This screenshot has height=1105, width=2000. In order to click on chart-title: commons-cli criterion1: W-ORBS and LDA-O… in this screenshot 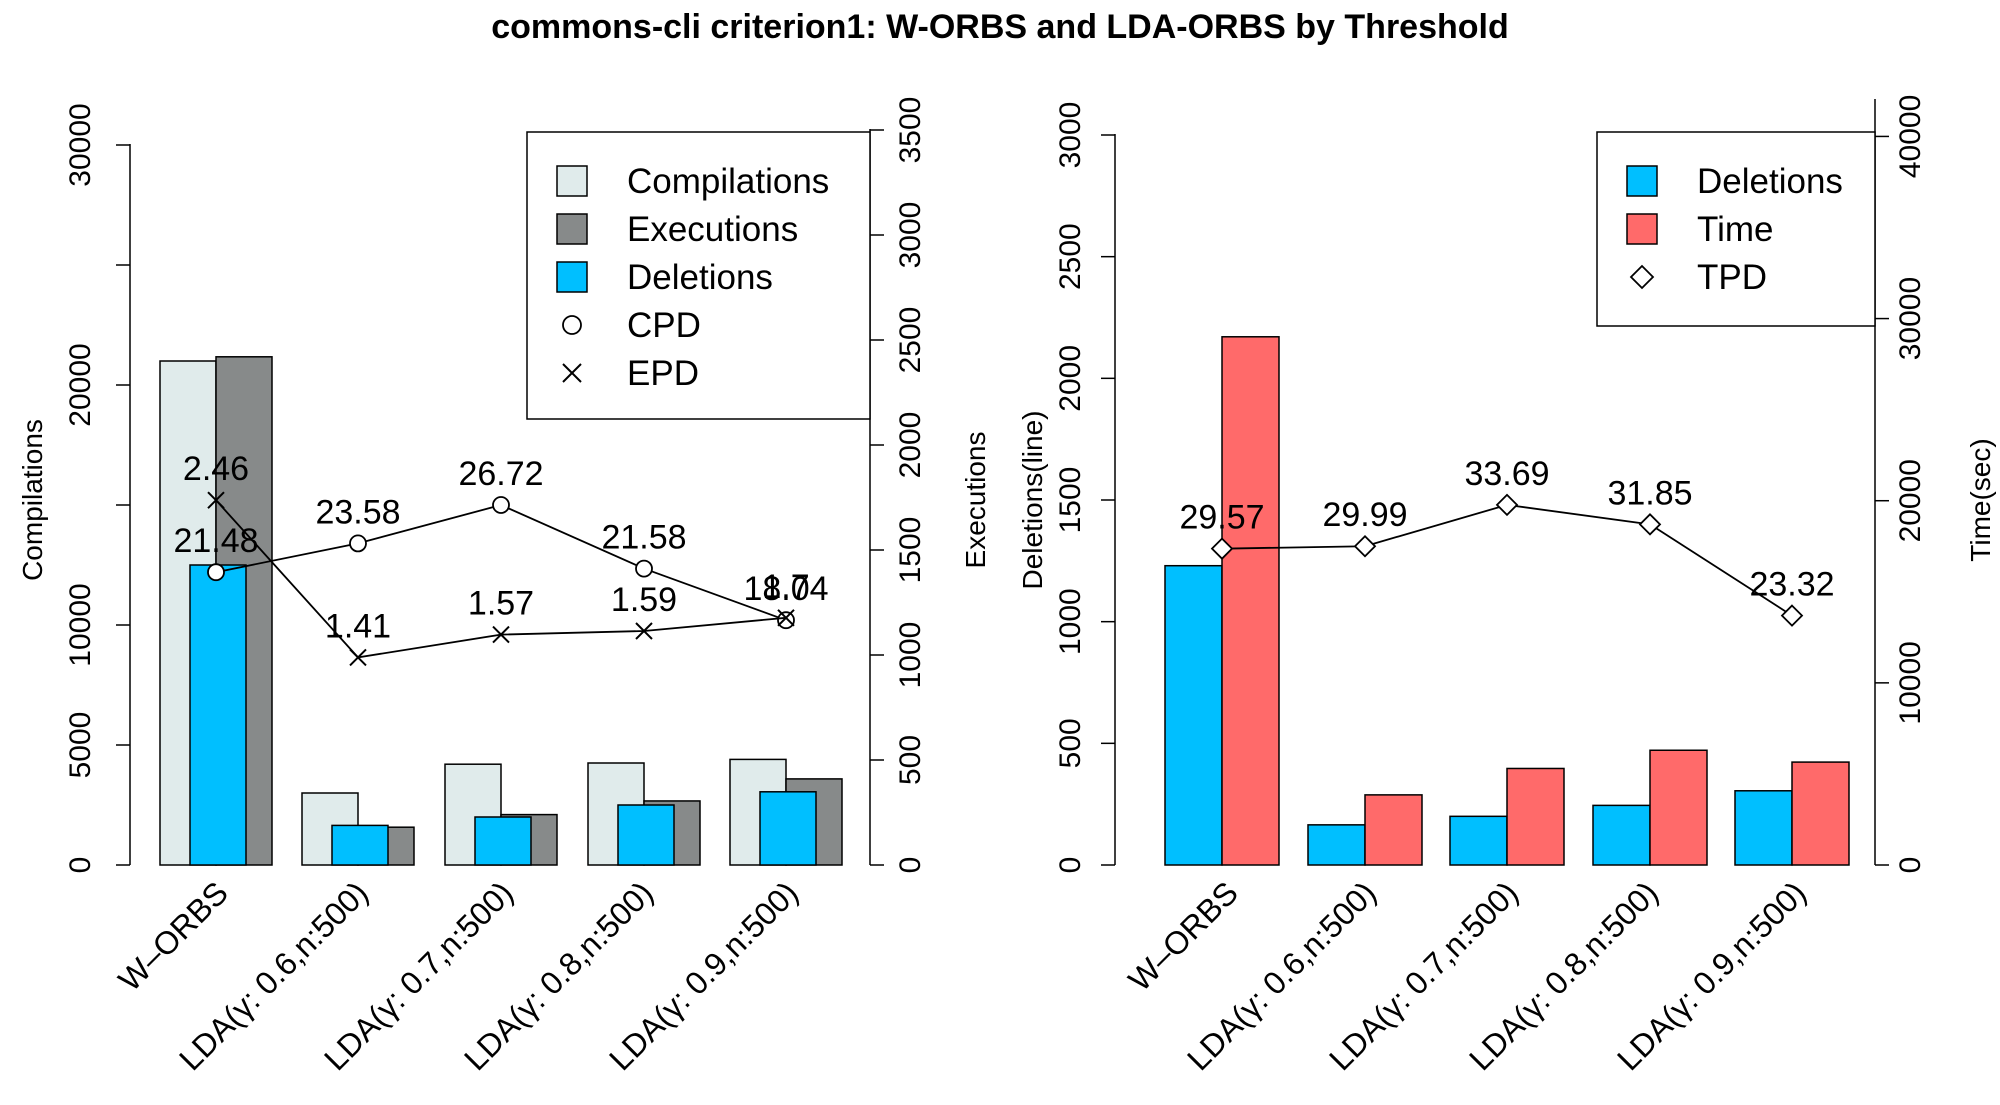, I will do `click(1000, 27)`.